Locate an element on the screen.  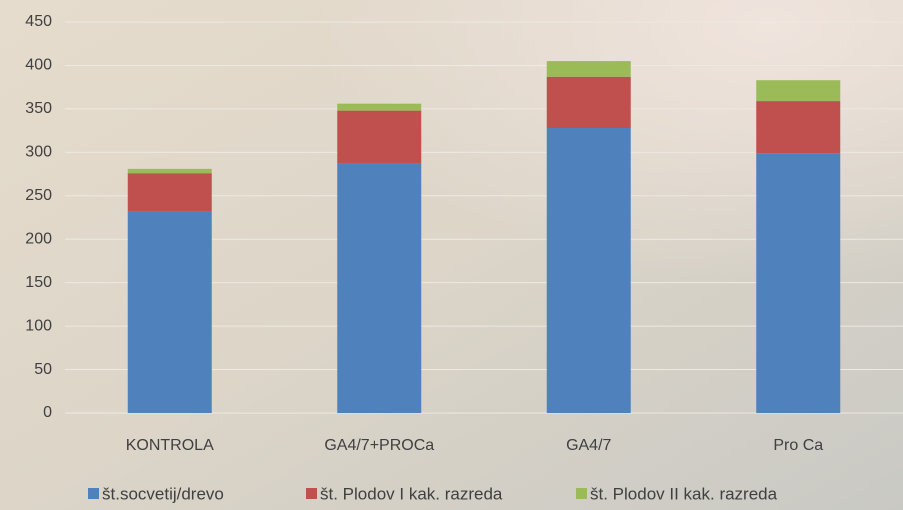
y-tick-label: 250 is located at coordinates (38, 195).